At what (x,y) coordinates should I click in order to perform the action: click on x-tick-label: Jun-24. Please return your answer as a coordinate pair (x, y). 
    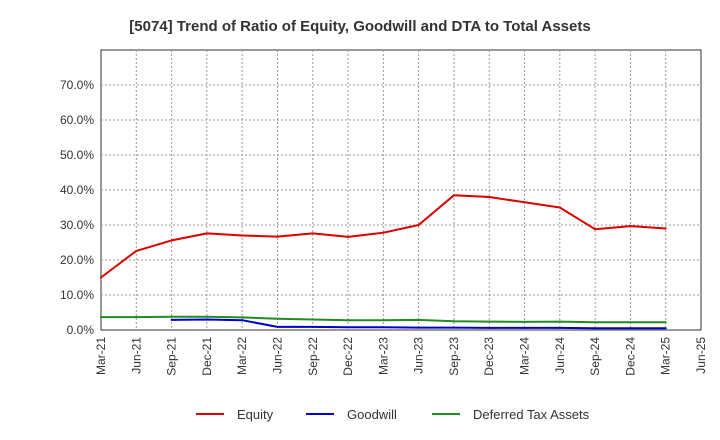
    Looking at the image, I should click on (560, 355).